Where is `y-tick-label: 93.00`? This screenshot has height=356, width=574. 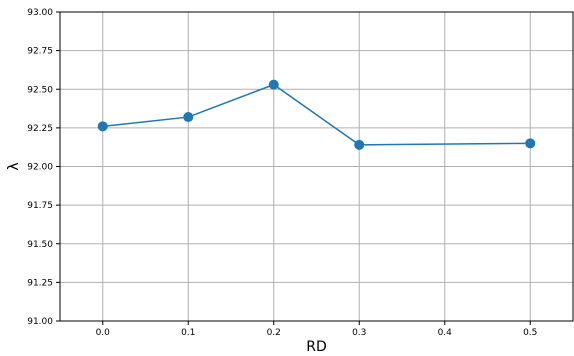 y-tick-label: 93.00 is located at coordinates (40, 13).